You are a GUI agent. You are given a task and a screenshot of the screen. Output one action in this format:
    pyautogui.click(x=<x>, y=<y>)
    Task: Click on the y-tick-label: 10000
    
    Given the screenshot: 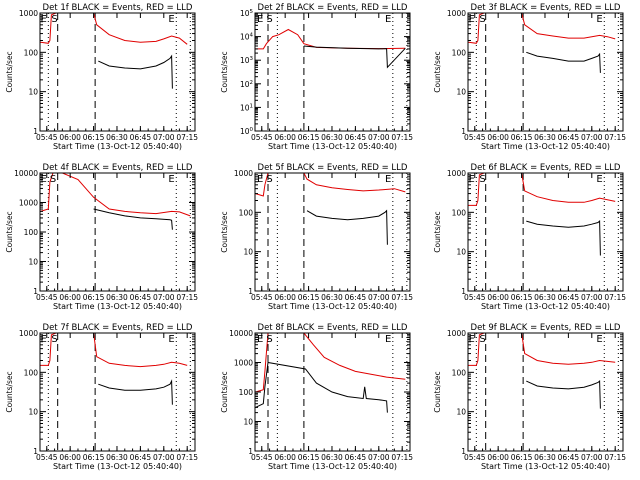 What is the action you would take?
    pyautogui.click(x=26, y=173)
    